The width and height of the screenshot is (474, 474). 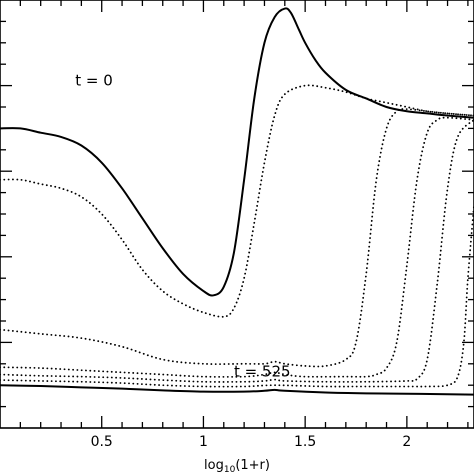 What do you see at coordinates (251, 442) in the screenshot?
I see `x-tick-labels: 0.5 1 1.5 2` at bounding box center [251, 442].